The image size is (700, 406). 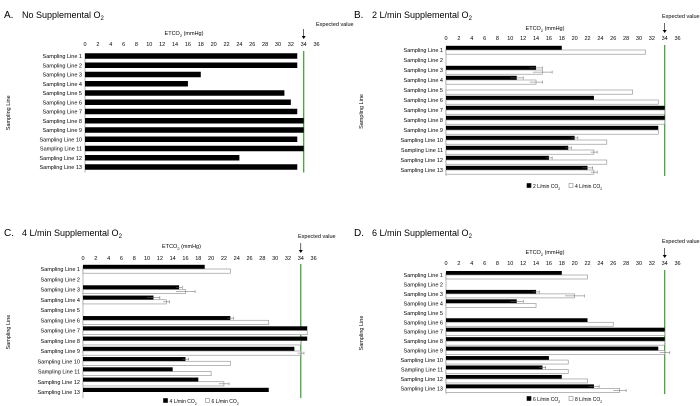 What do you see at coordinates (664, 256) in the screenshot?
I see `expected-arrow-head` at bounding box center [664, 256].